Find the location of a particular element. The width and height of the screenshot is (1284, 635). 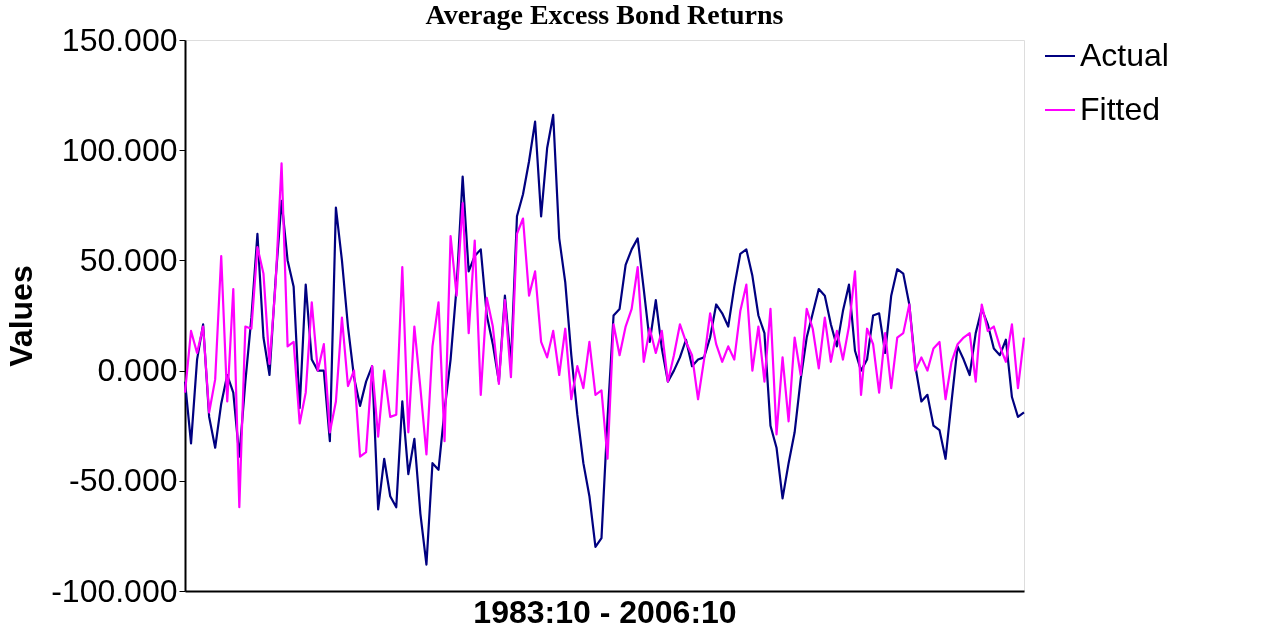

legend-label: Actual is located at coordinates (1124, 55).